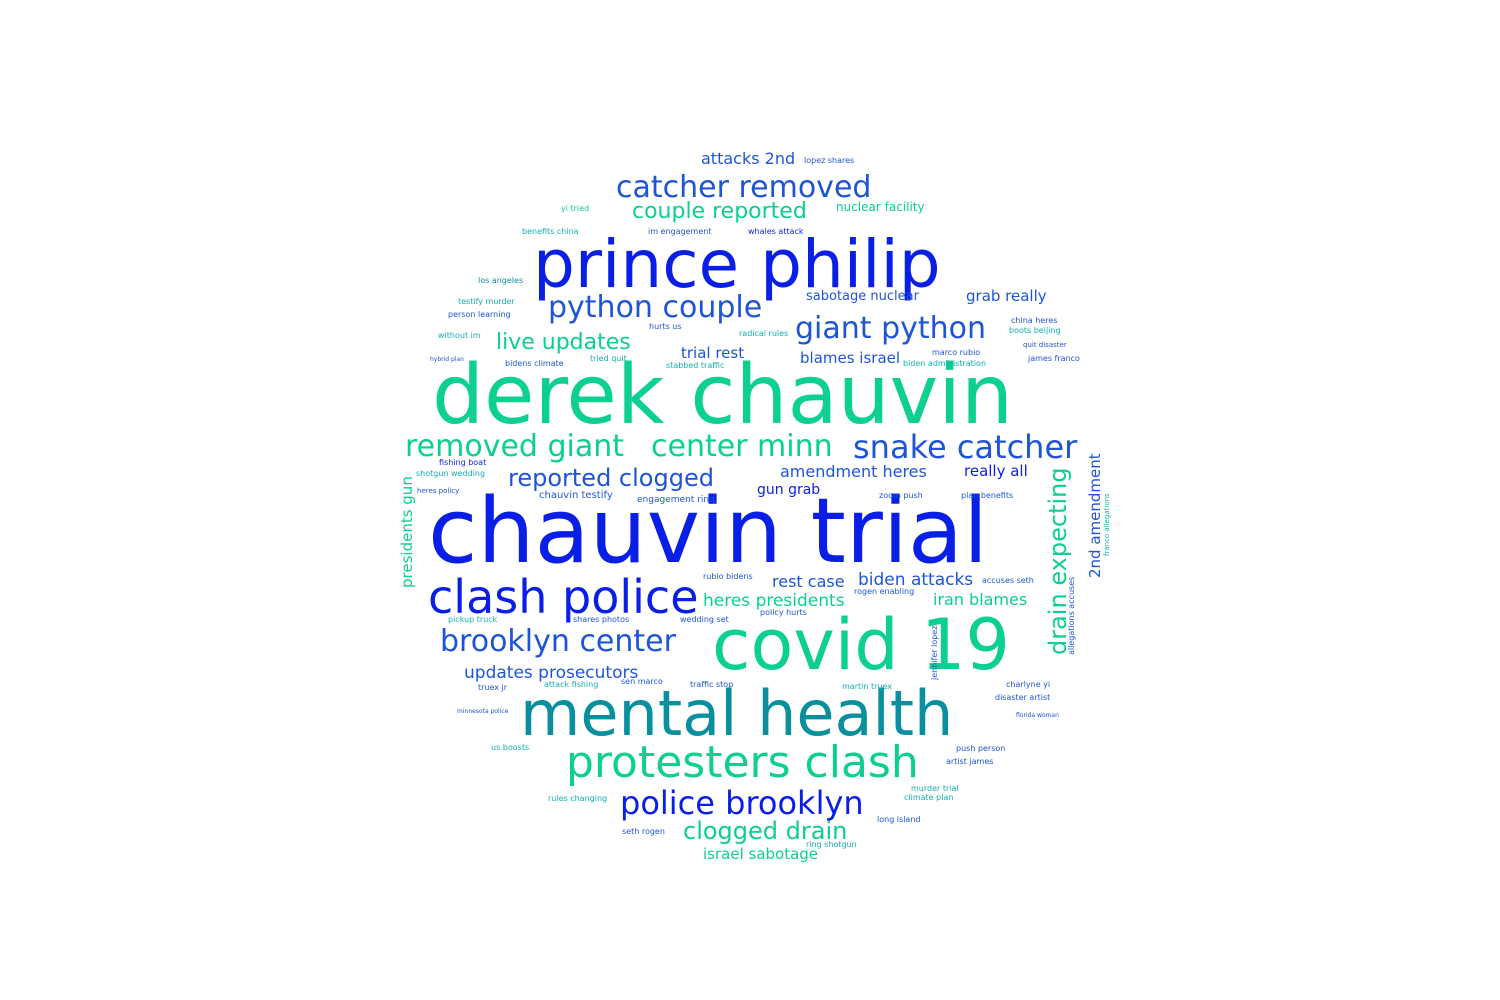  What do you see at coordinates (576, 495) in the screenshot?
I see `word-chauvin-testify: chauvin testify` at bounding box center [576, 495].